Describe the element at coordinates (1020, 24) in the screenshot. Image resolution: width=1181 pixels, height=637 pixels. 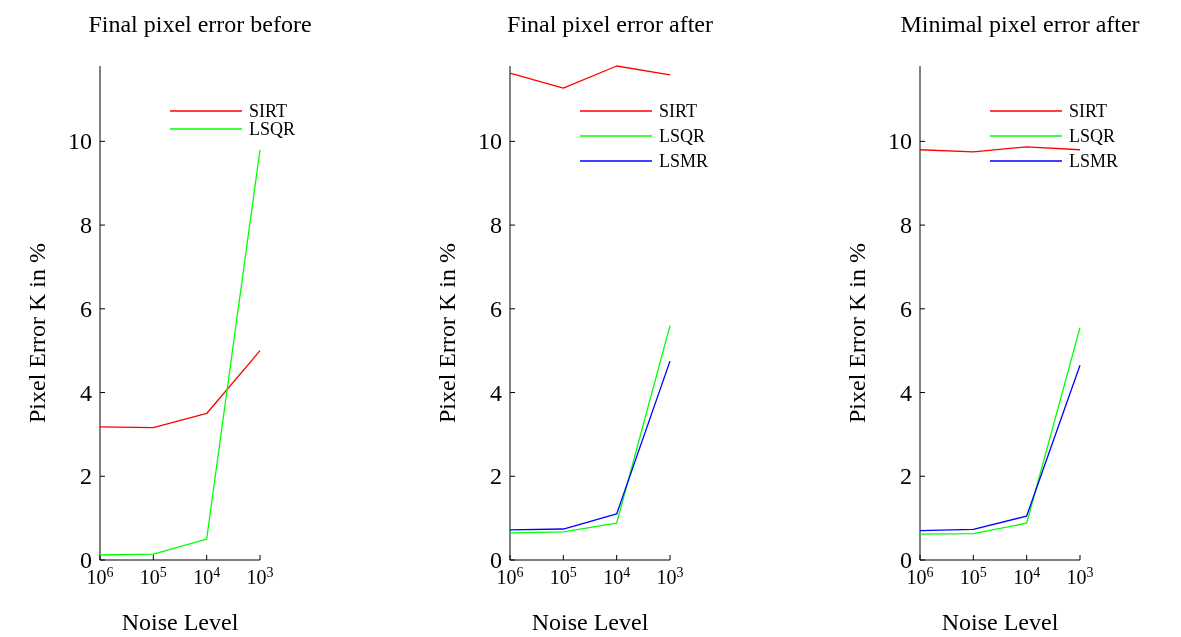
I see `chart-title: Minimal pixel error after` at that location.